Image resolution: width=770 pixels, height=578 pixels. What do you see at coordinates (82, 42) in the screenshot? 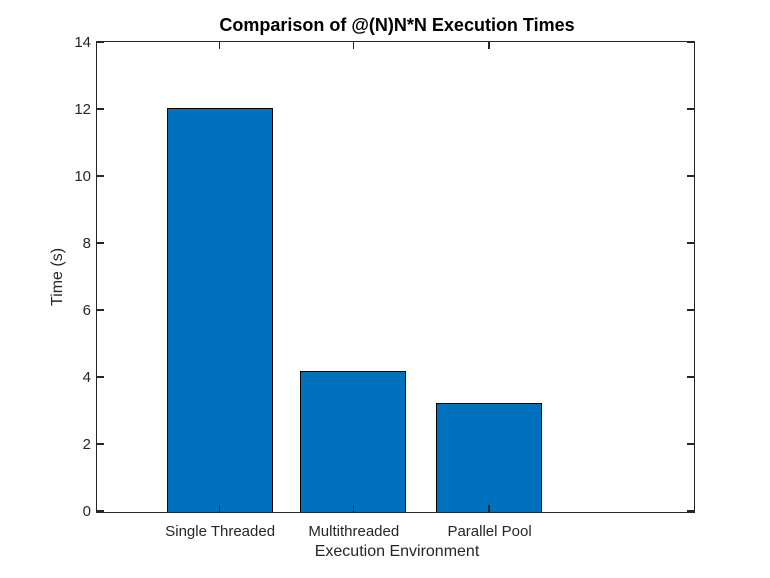
I see `y-tick-label: 14` at bounding box center [82, 42].